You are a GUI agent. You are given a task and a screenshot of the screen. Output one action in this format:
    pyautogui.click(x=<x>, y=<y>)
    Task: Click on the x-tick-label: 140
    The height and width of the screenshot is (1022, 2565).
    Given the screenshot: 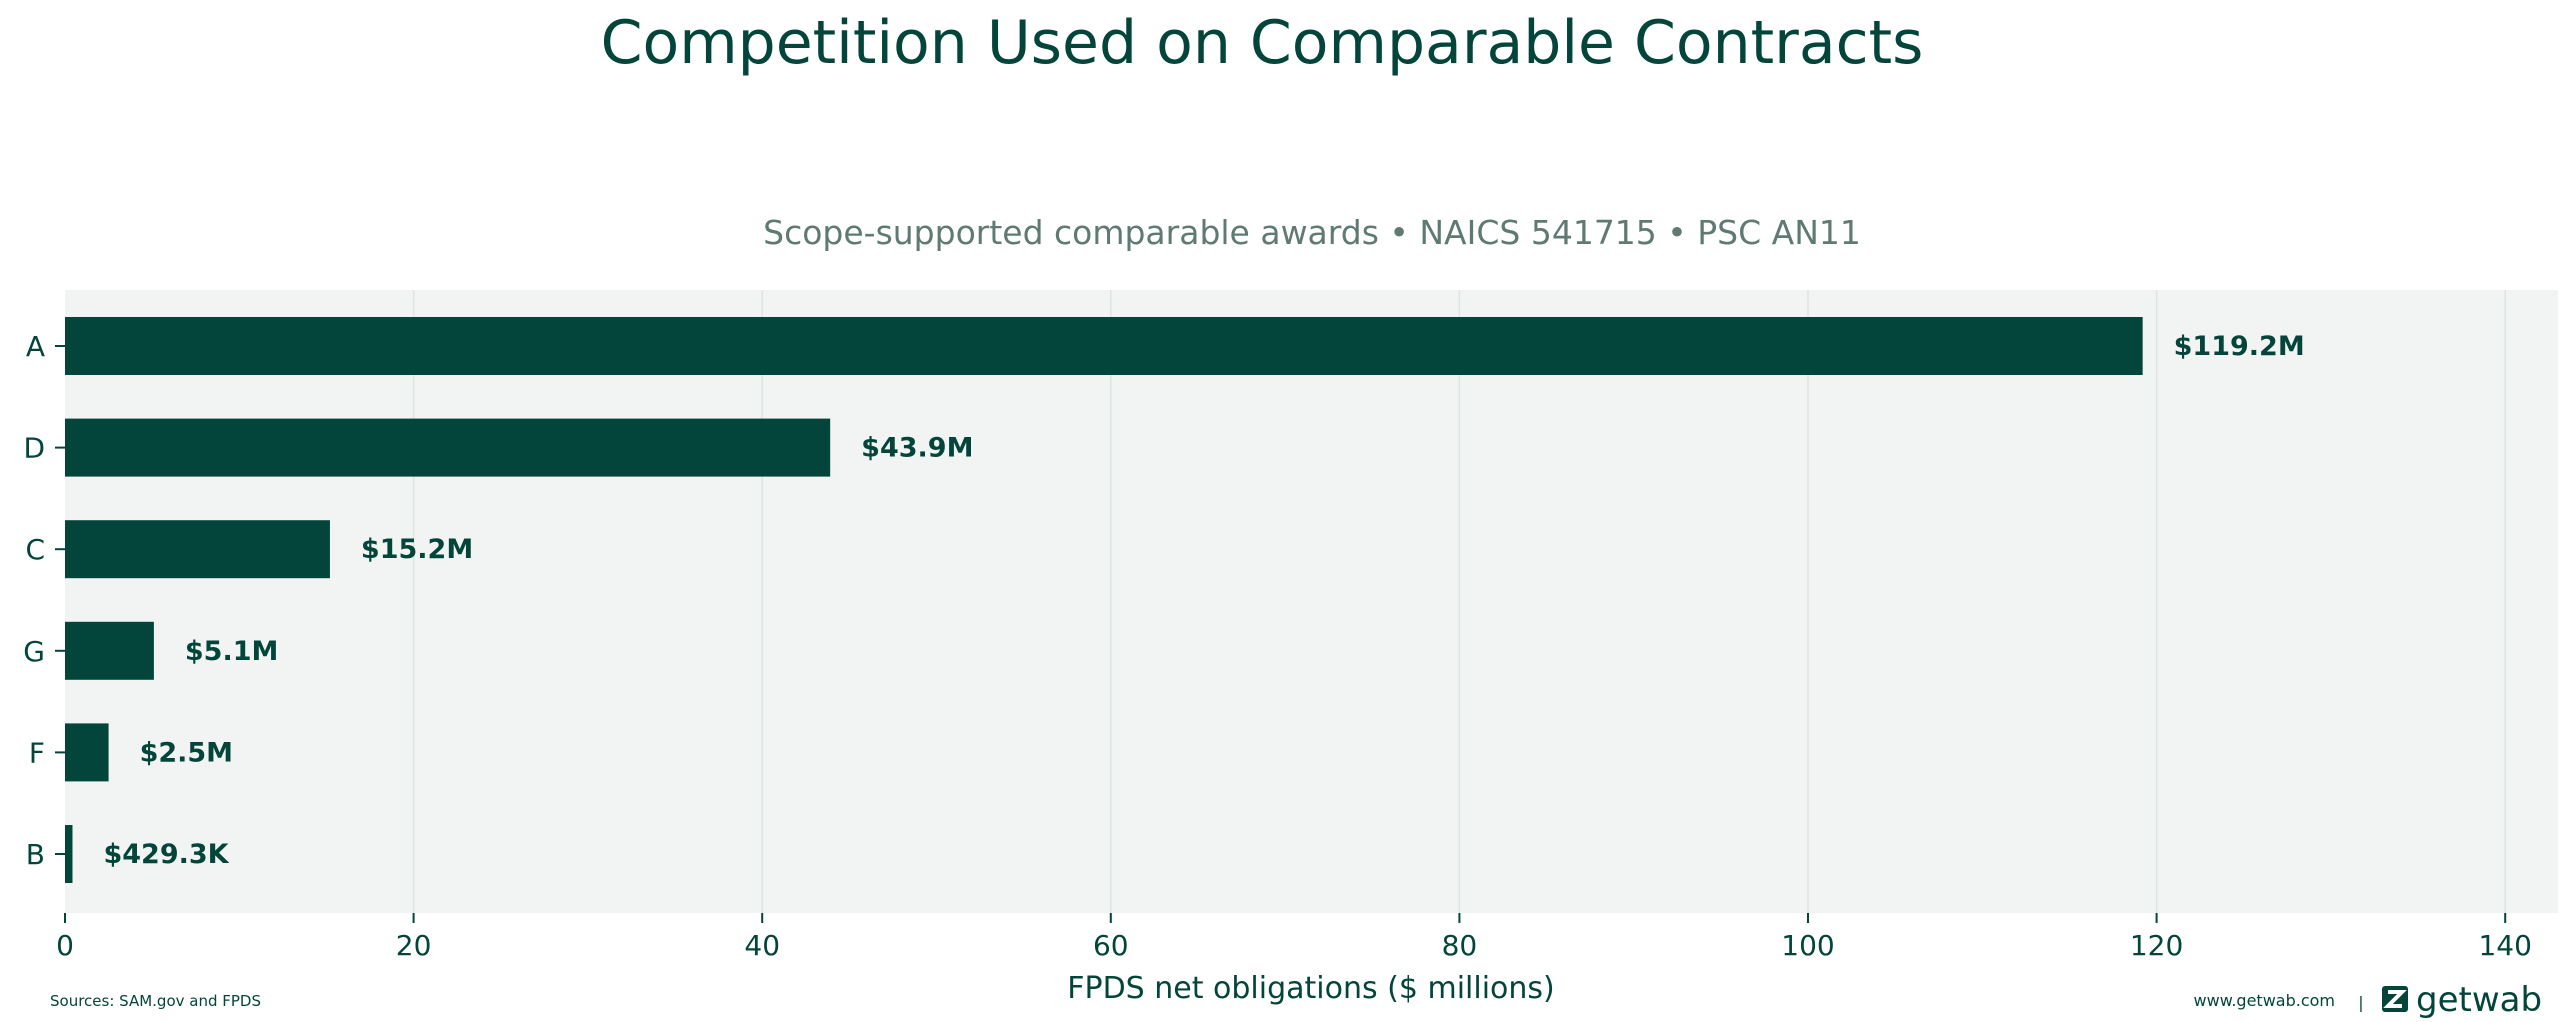 What is the action you would take?
    pyautogui.click(x=2504, y=945)
    